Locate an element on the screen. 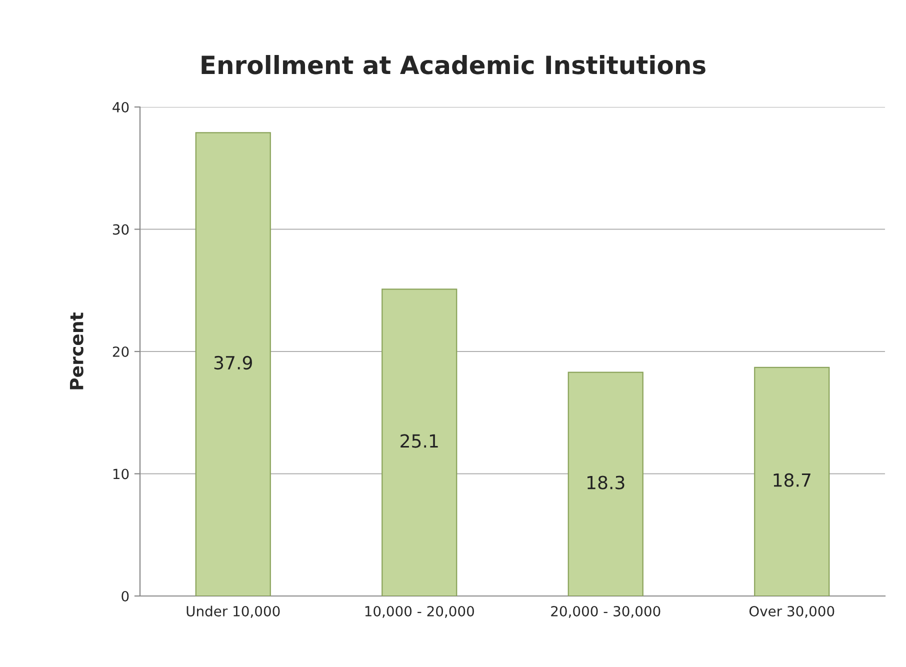  y-tick-label: 40 is located at coordinates (120, 107).